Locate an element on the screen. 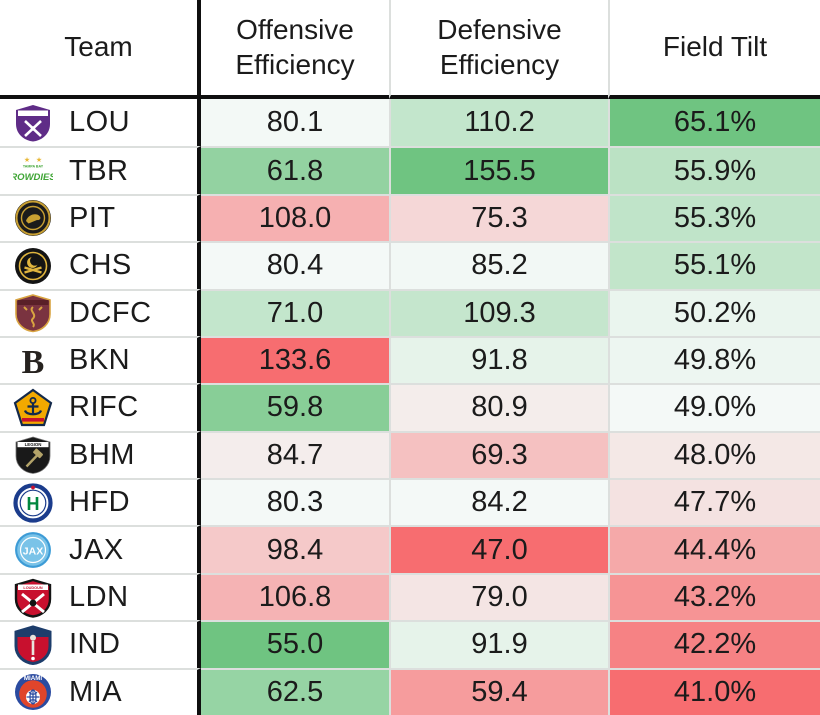  defensive-efficiency-cell: 85.2 is located at coordinates (498, 265).